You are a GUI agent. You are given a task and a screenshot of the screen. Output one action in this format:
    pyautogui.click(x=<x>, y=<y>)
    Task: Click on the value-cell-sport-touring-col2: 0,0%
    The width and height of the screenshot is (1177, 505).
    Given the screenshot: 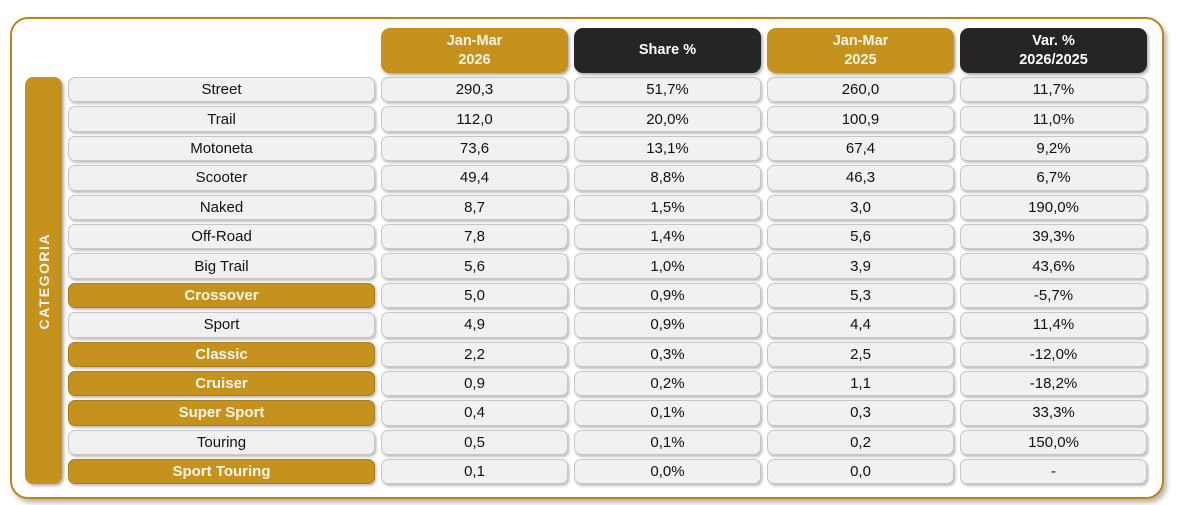 What is the action you would take?
    pyautogui.click(x=667, y=472)
    